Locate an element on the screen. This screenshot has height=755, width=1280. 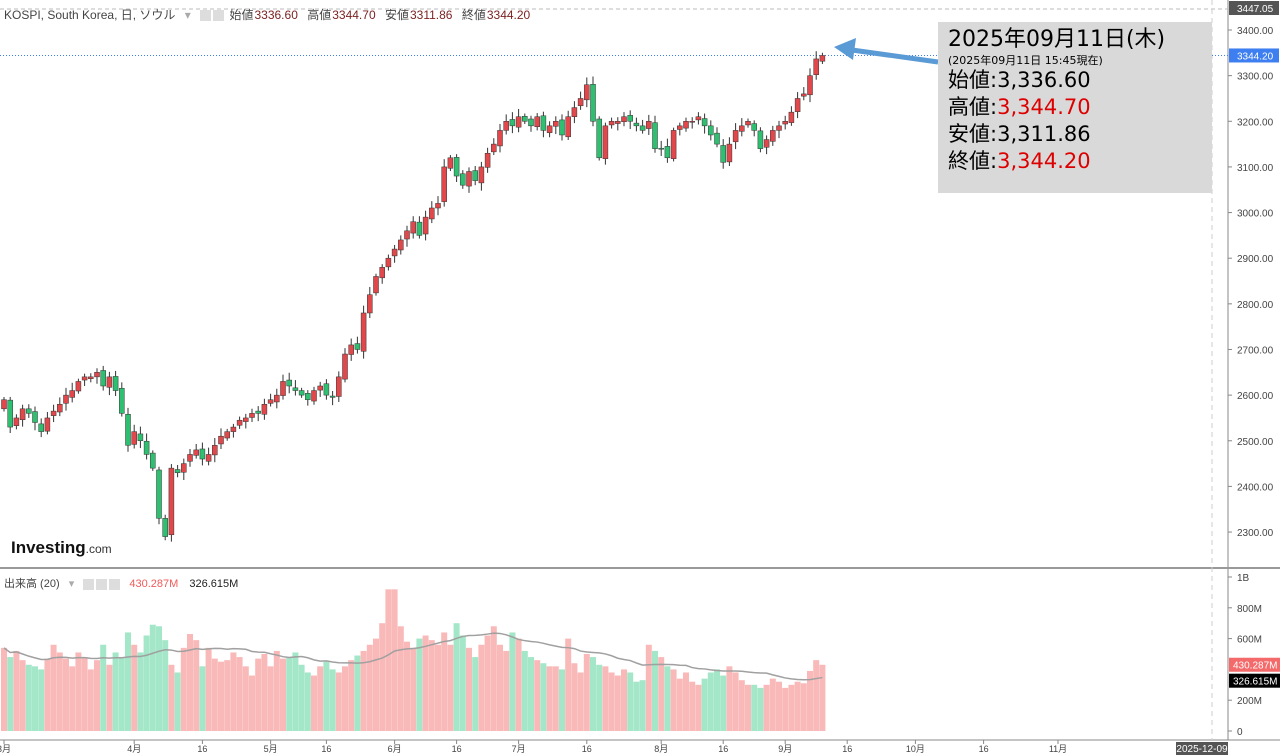
time-tick-label: 6月 is located at coordinates (395, 749).